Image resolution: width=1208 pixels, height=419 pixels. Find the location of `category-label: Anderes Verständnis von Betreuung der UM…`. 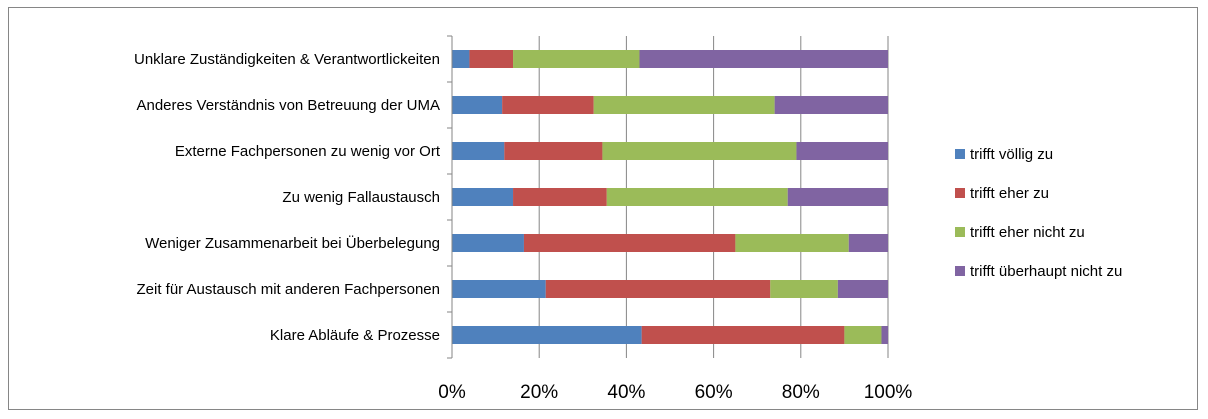

category-label: Anderes Verständnis von Betreuung der UM… is located at coordinates (288, 105).